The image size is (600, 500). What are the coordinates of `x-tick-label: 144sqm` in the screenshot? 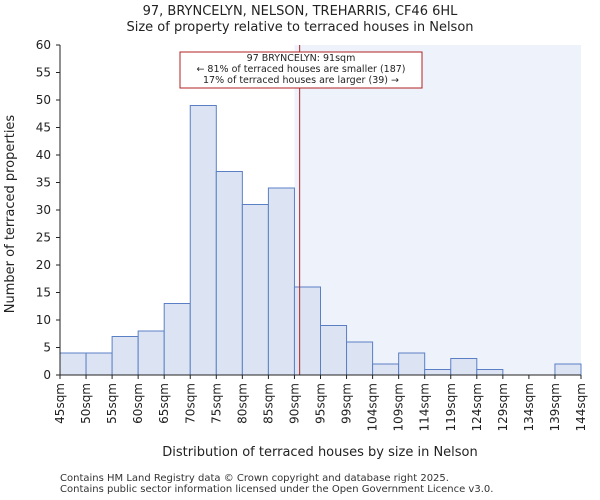 It's located at (581, 407).